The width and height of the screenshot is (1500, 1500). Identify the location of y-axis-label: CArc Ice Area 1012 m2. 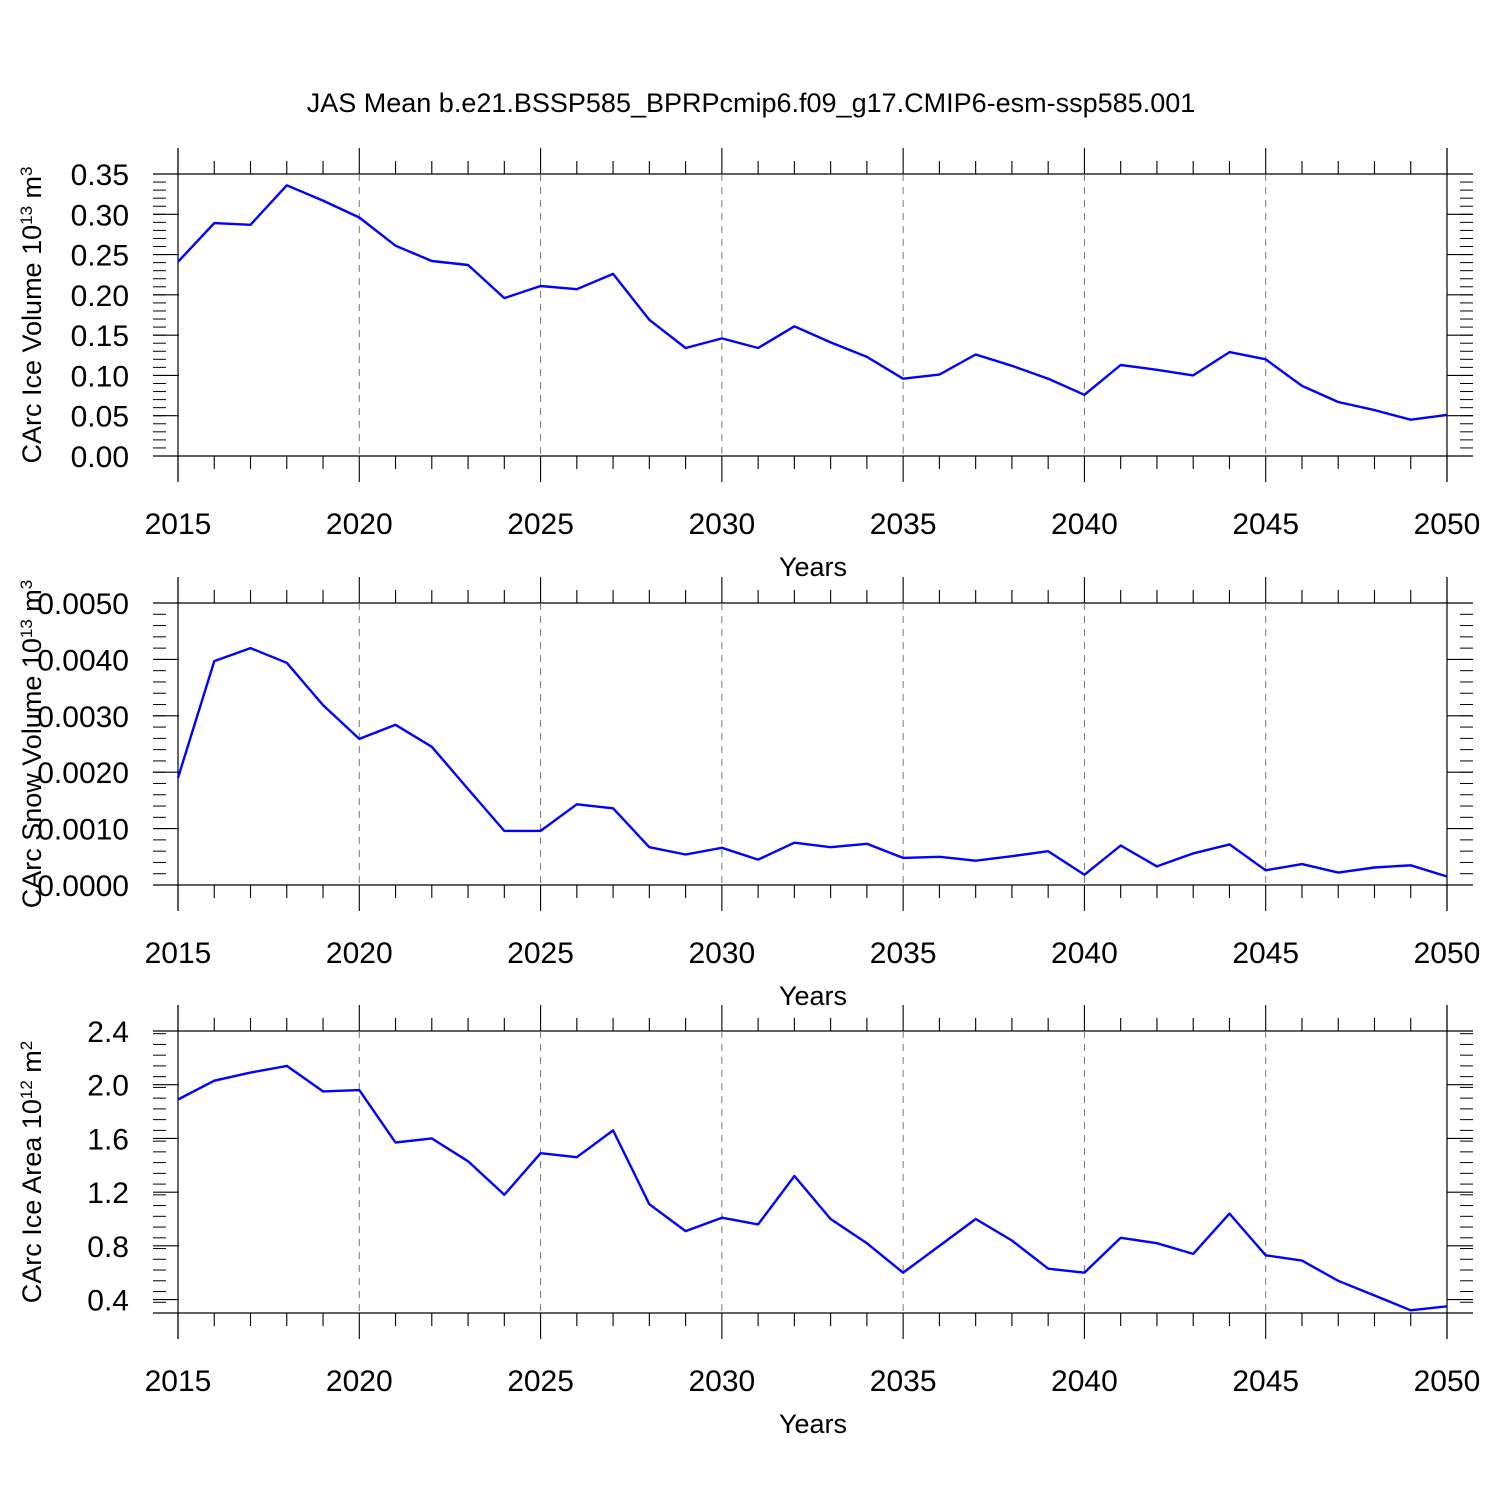
(32, 1172).